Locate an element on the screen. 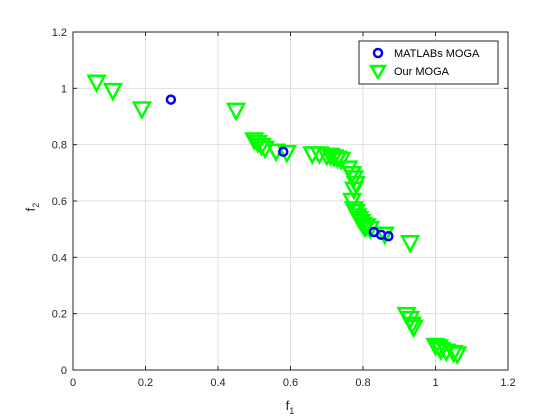 Image resolution: width=560 pixels, height=420 pixels. y-tick-label: 0.4 is located at coordinates (59, 258).